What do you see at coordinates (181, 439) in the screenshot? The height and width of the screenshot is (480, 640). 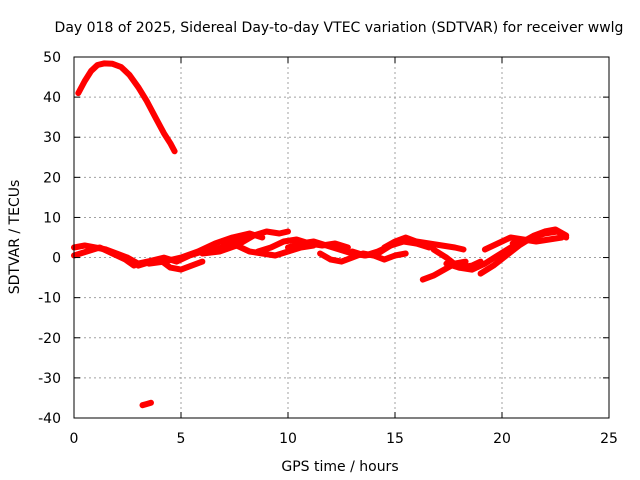 I see `x-tick-label: 5` at bounding box center [181, 439].